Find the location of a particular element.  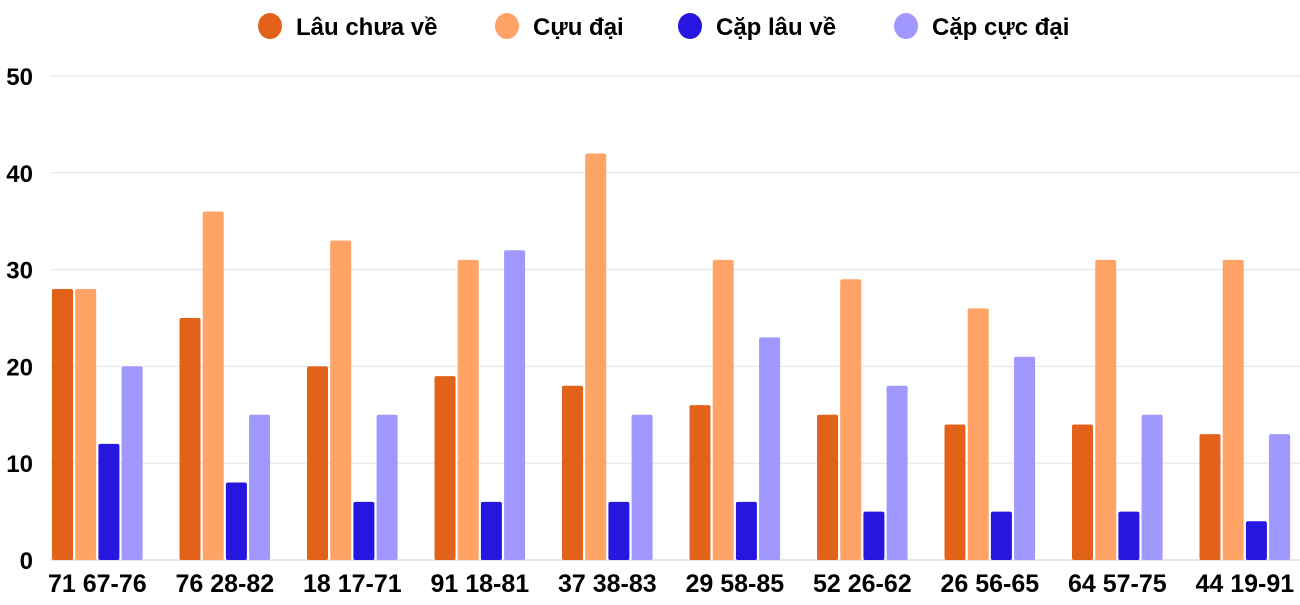

x-tick-label: 76 28-82 is located at coordinates (224, 584).